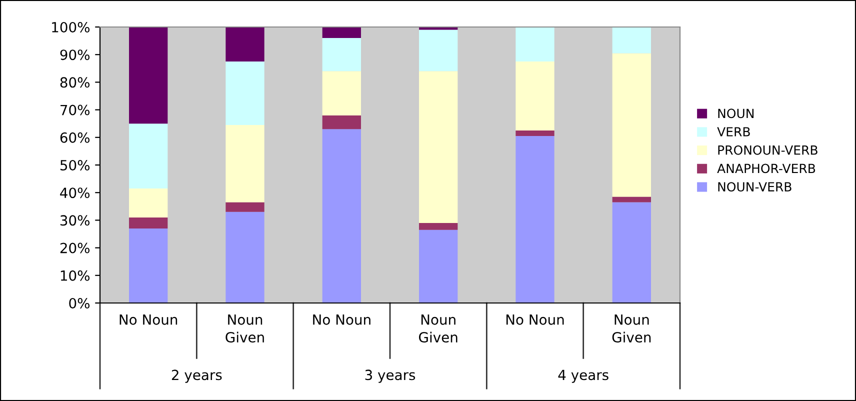 The height and width of the screenshot is (401, 856). Describe the element at coordinates (75, 110) in the screenshot. I see `y-tick-label: 70%` at that location.